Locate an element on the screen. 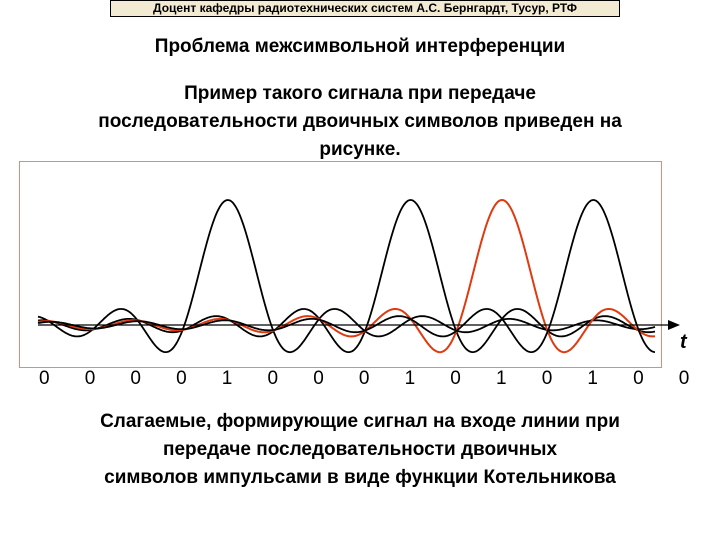 This screenshot has height=540, width=720. bit-sequence: 0 0 0 0 1 0 0 0 1 0 1 0 1 0 0 is located at coordinates (360, 381).